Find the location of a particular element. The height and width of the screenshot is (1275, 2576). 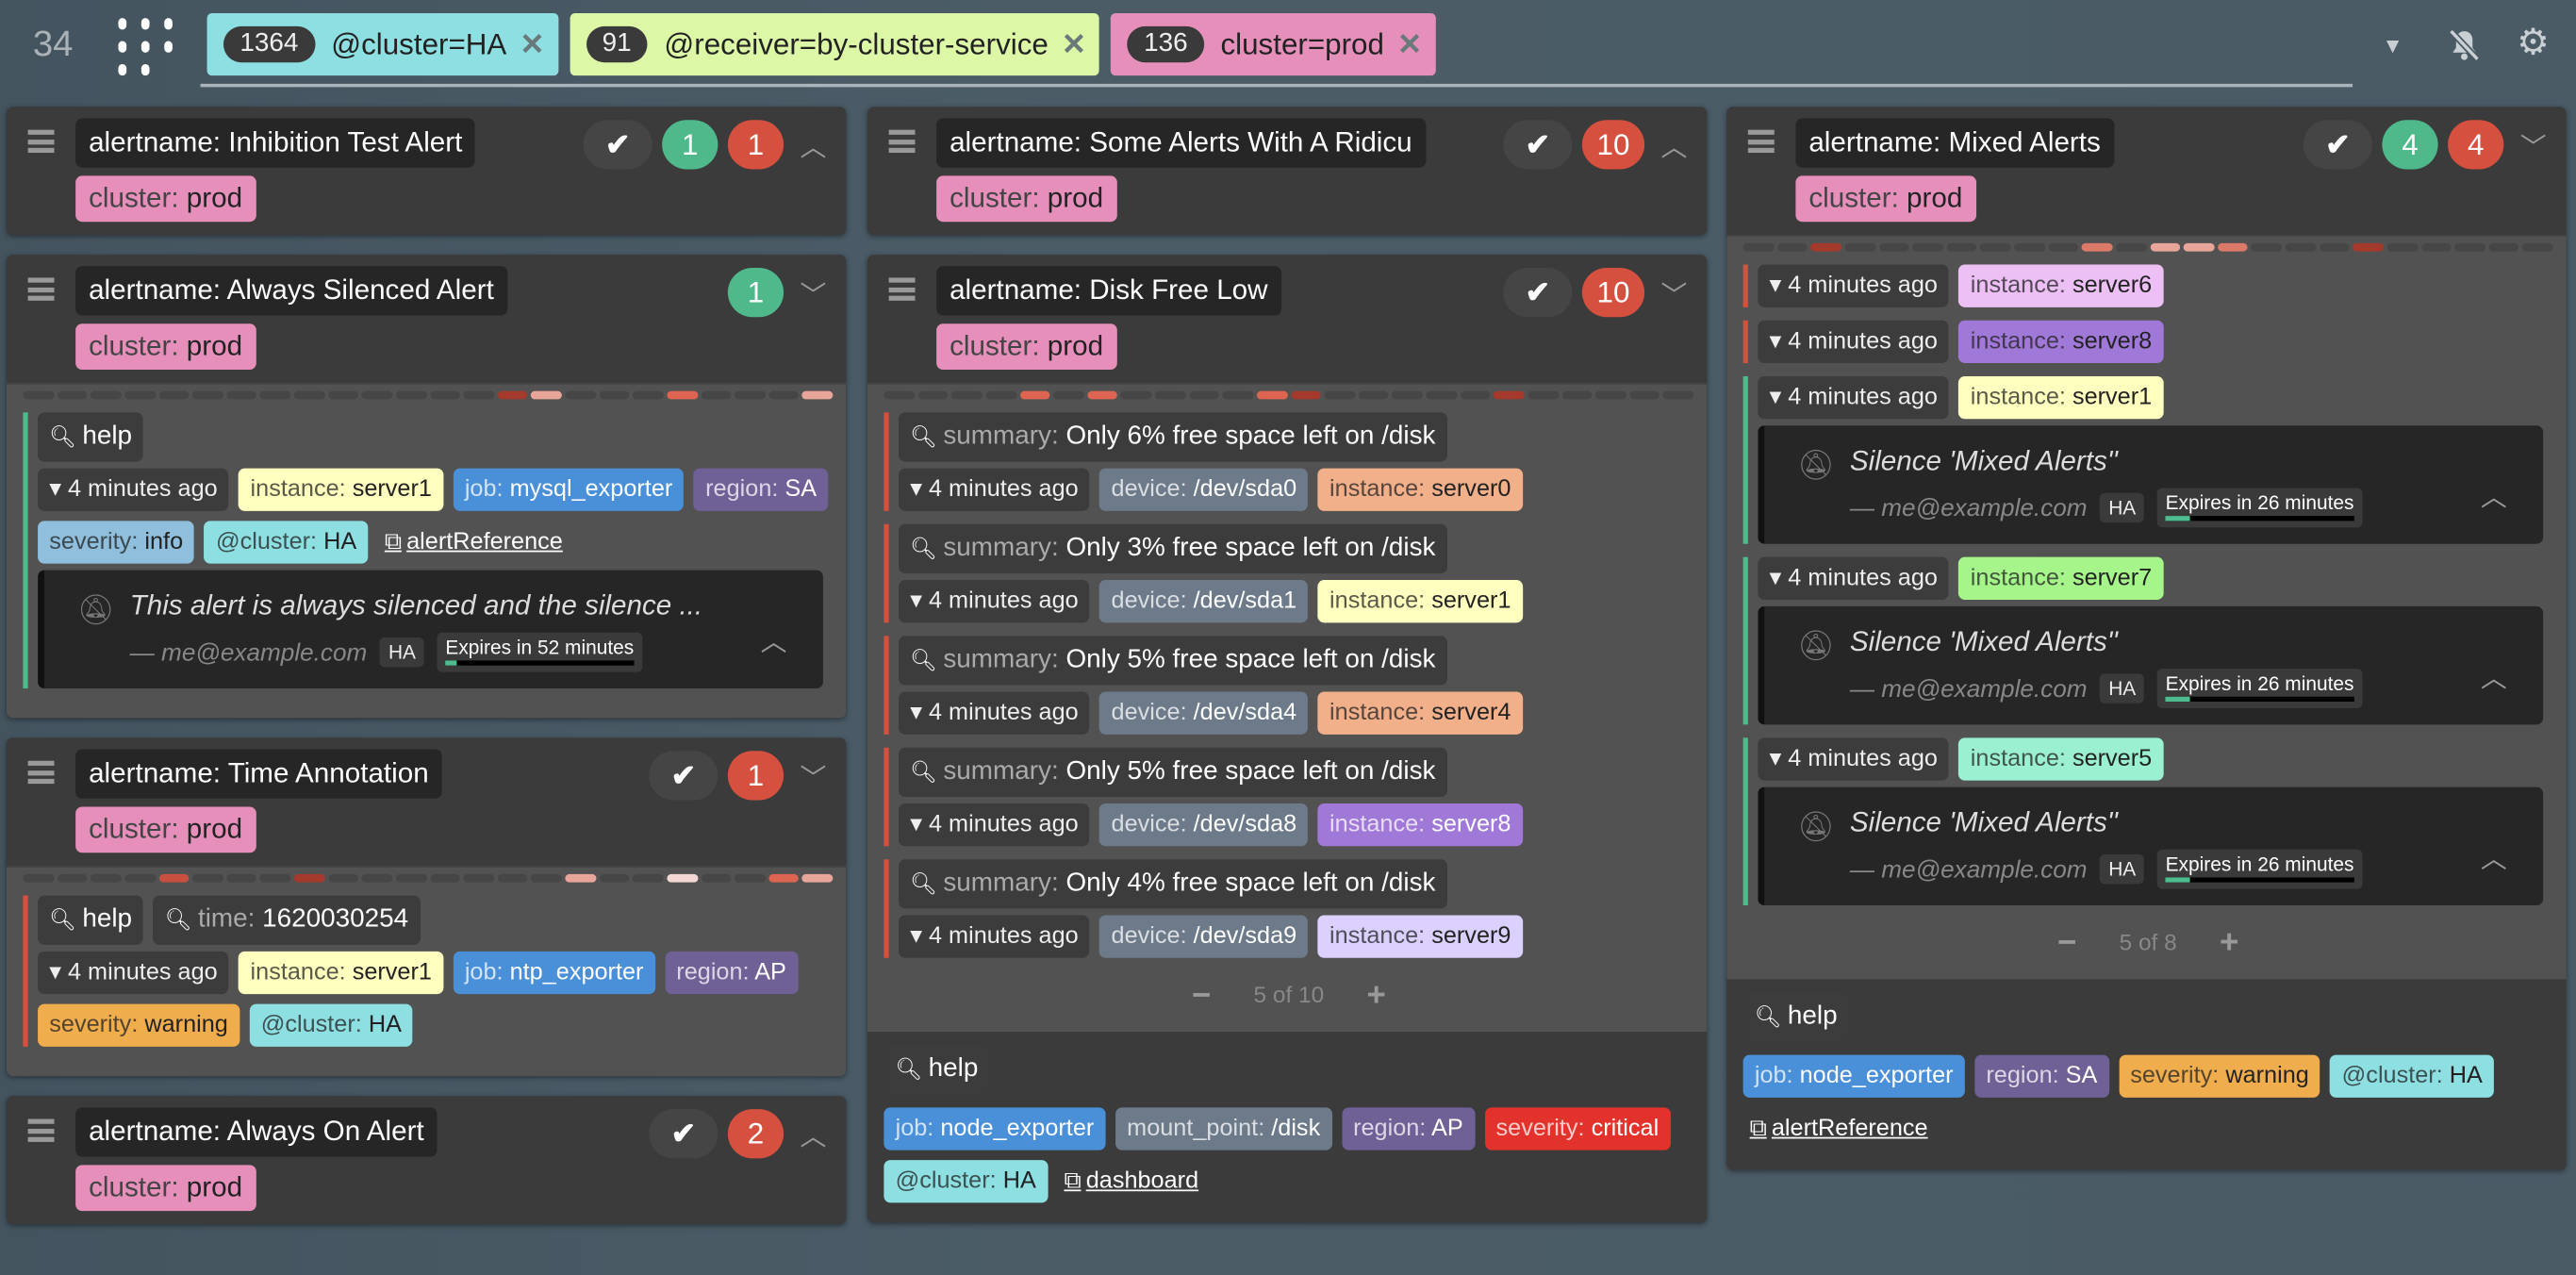

link-dashboard: ⧉ dashboard is located at coordinates (1131, 1181).